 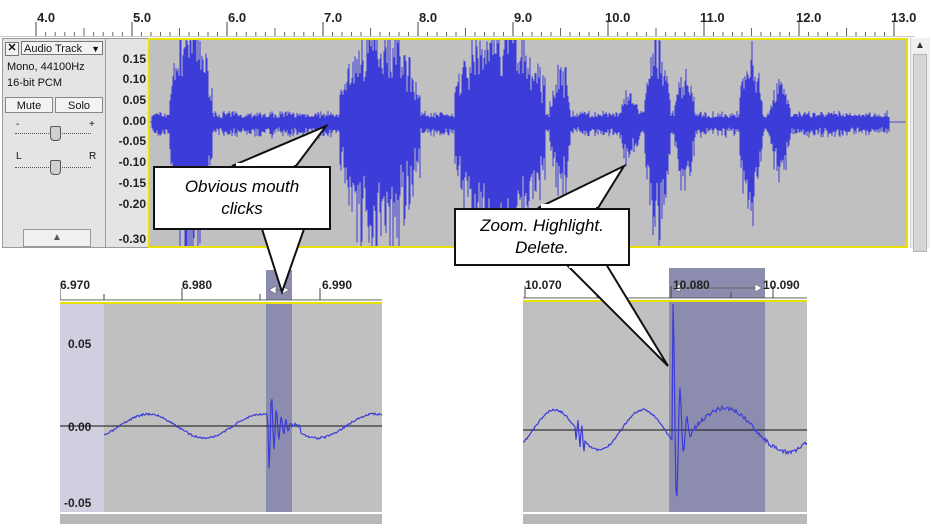 I want to click on callout-zoom-highlight-delete: Zoom. Highlight. Delete., so click(x=542, y=237).